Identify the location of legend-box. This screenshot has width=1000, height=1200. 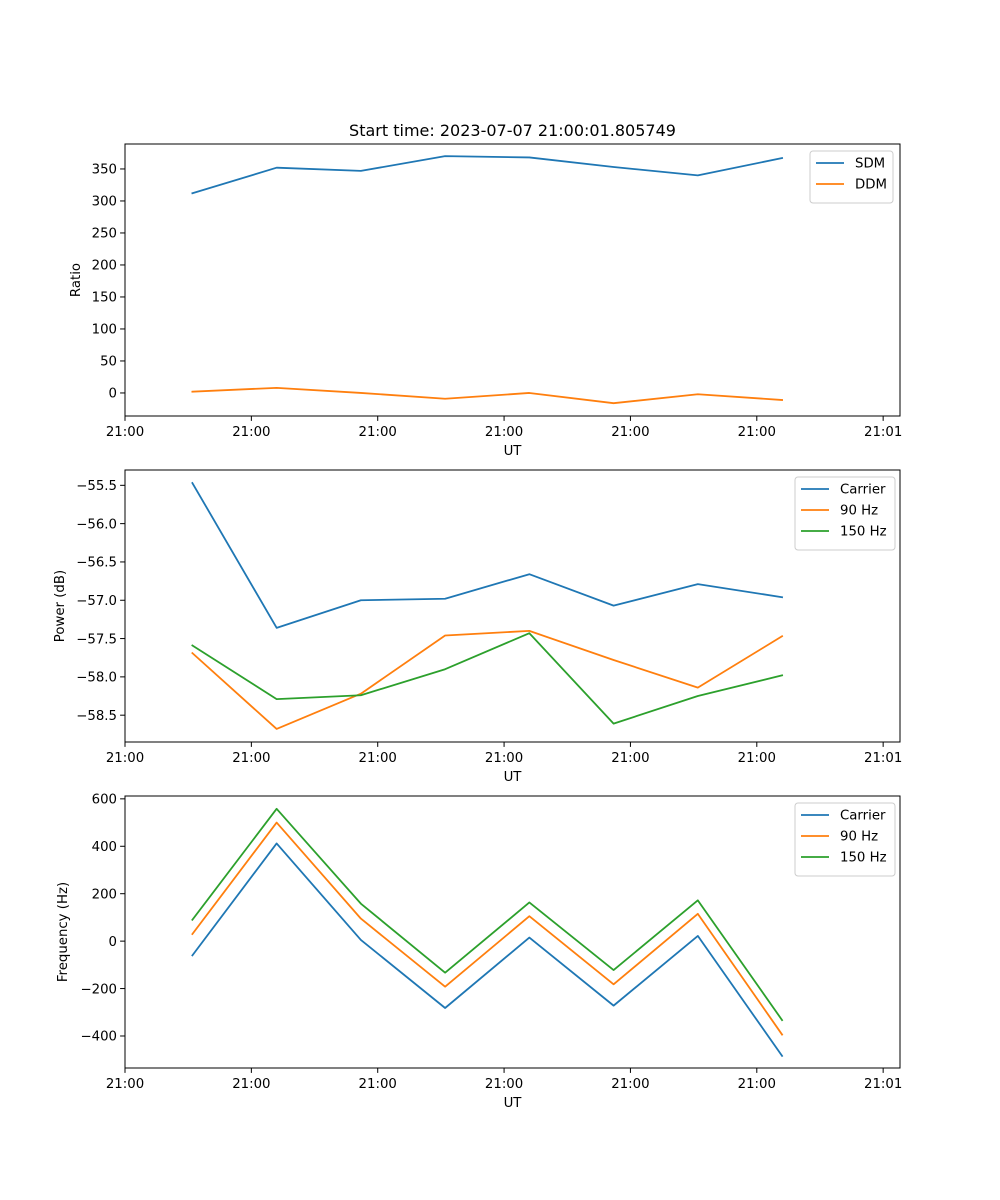
(851, 177).